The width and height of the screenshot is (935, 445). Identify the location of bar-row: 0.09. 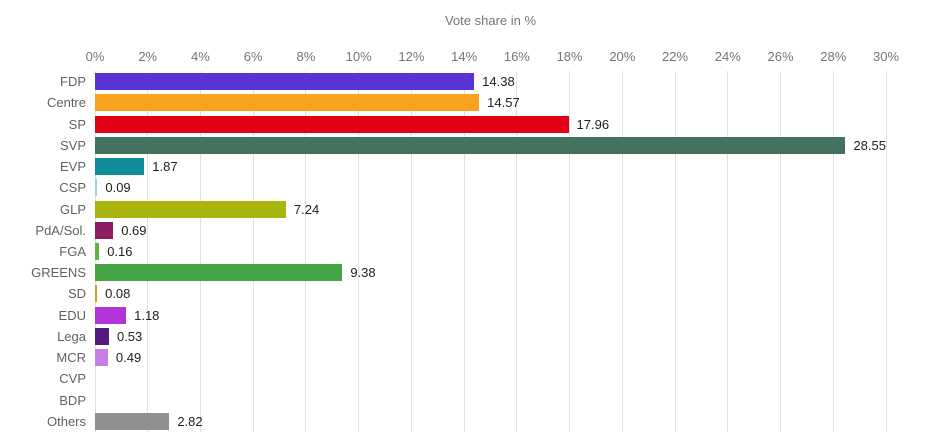
(490, 187).